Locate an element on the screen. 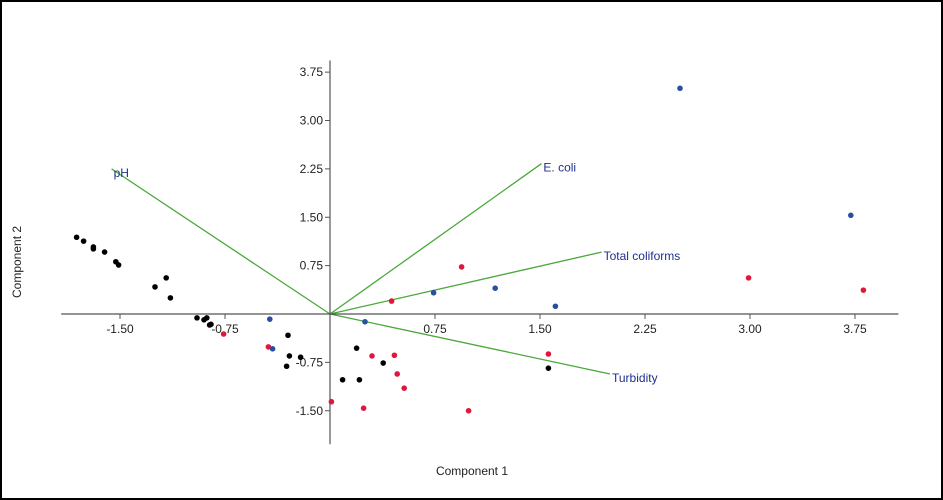 Image resolution: width=943 pixels, height=500 pixels. y-ticks: -1.50-0.750.751.502.253.003.75 is located at coordinates (313, 241).